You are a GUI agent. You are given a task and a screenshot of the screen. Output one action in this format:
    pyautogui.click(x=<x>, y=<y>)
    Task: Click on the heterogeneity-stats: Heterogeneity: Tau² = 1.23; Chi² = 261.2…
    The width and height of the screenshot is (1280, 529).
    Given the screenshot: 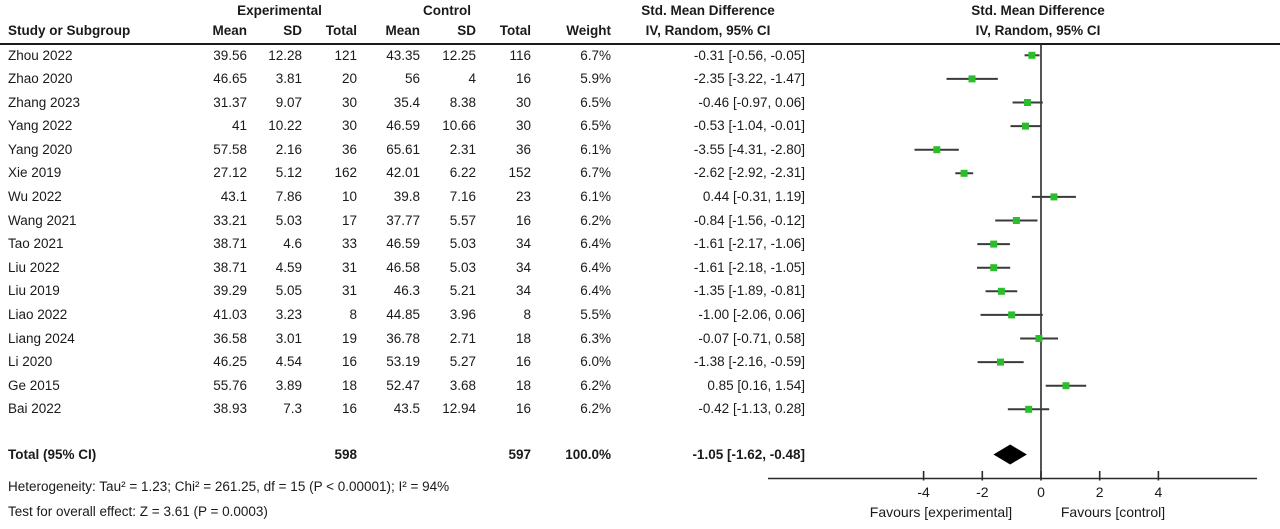 What is the action you would take?
    pyautogui.click(x=229, y=486)
    